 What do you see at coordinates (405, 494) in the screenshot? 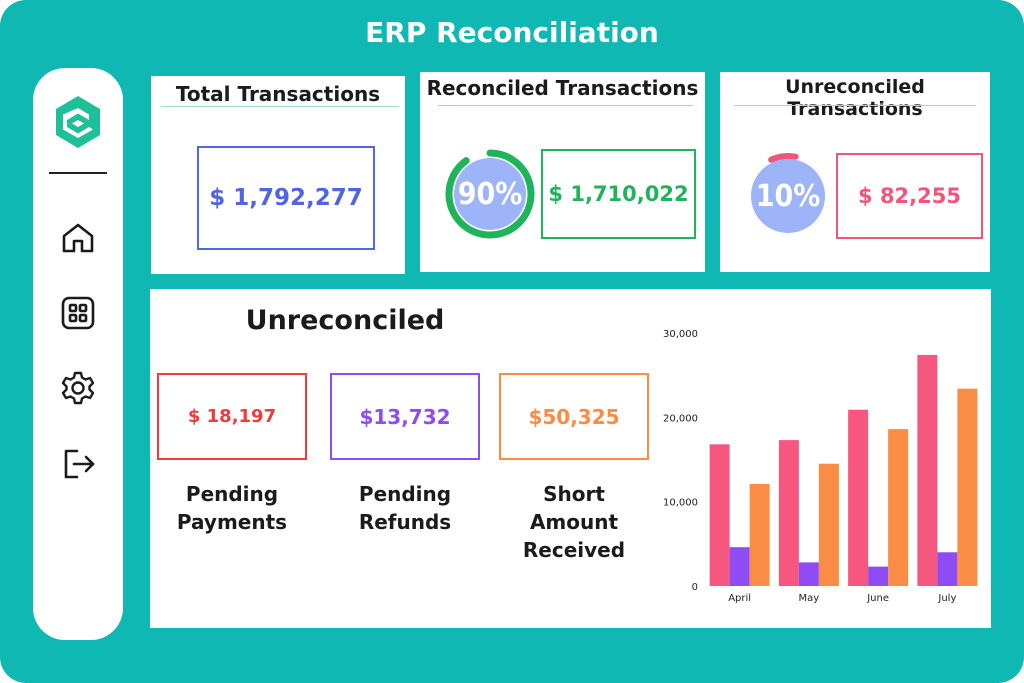
I see `pending-refunds-label-line1: Pending` at bounding box center [405, 494].